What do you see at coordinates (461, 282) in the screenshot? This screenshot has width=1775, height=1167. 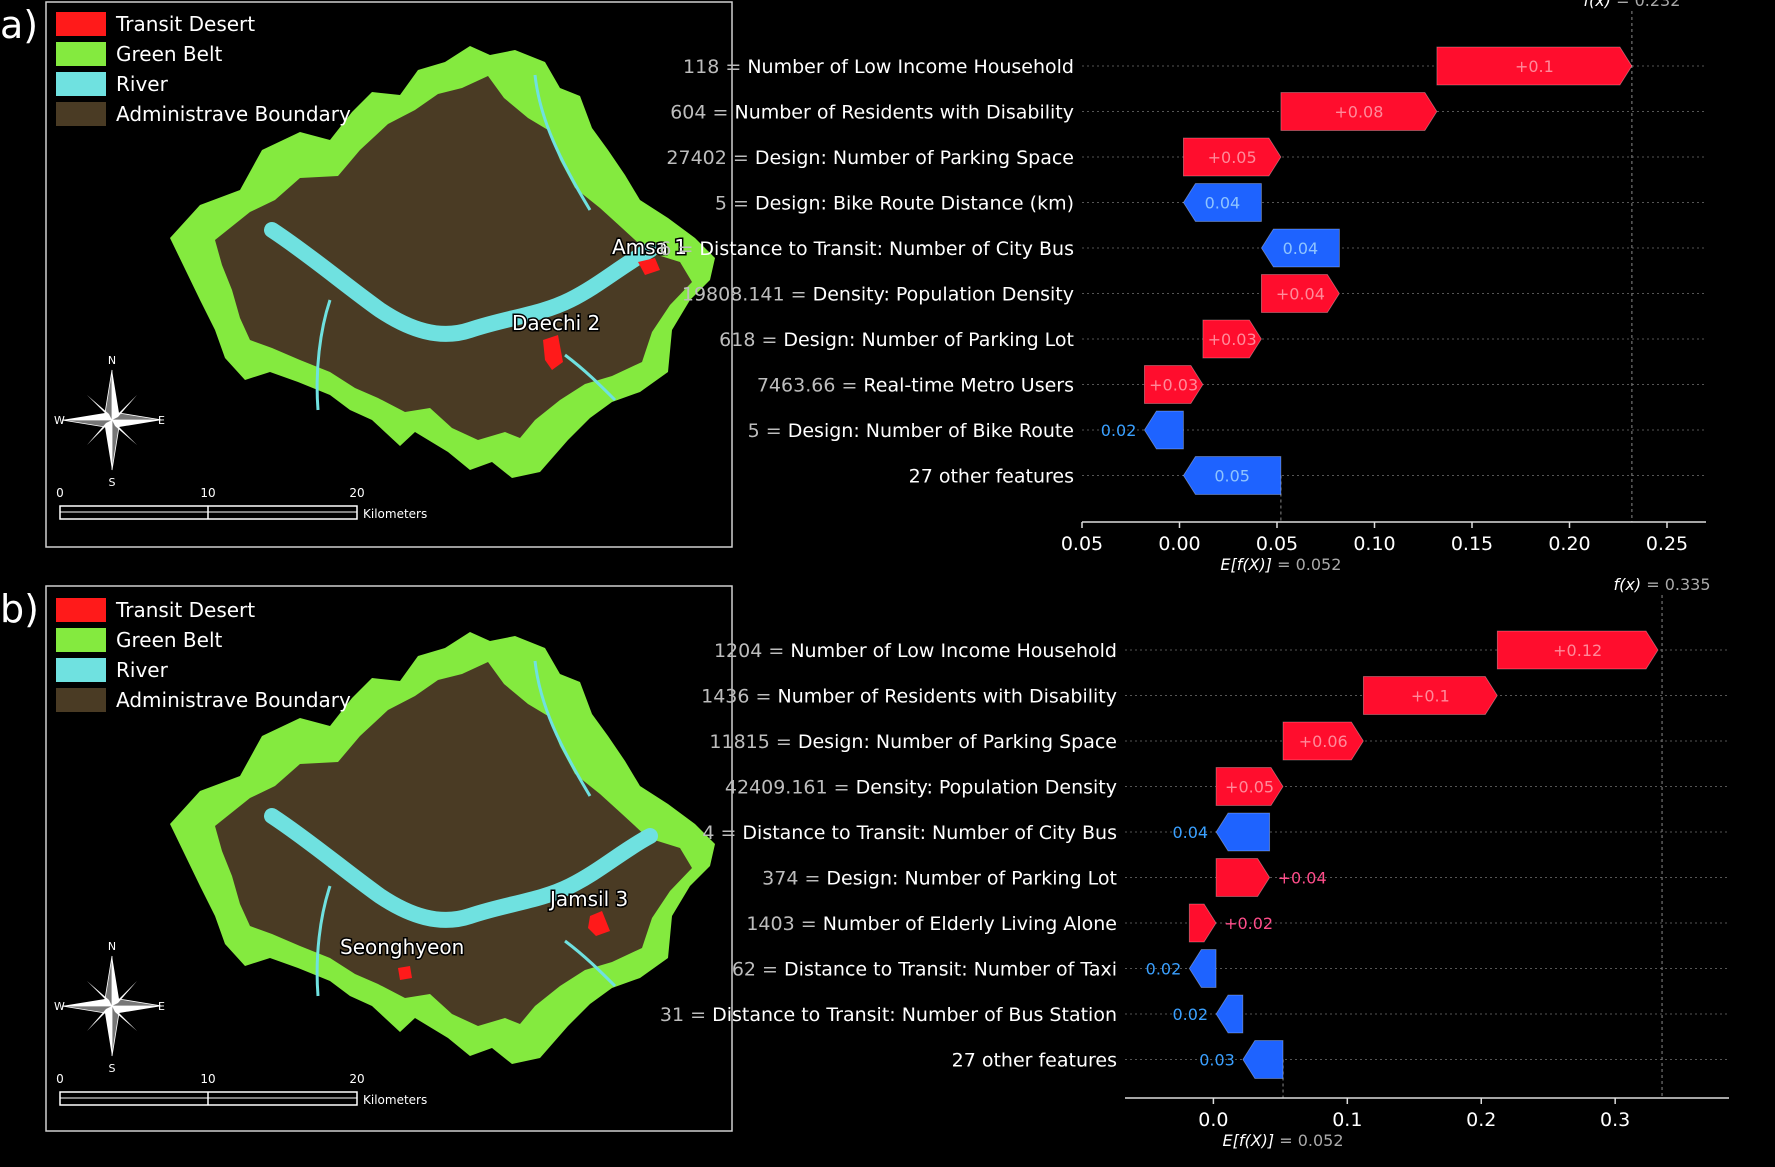 I see `river` at bounding box center [461, 282].